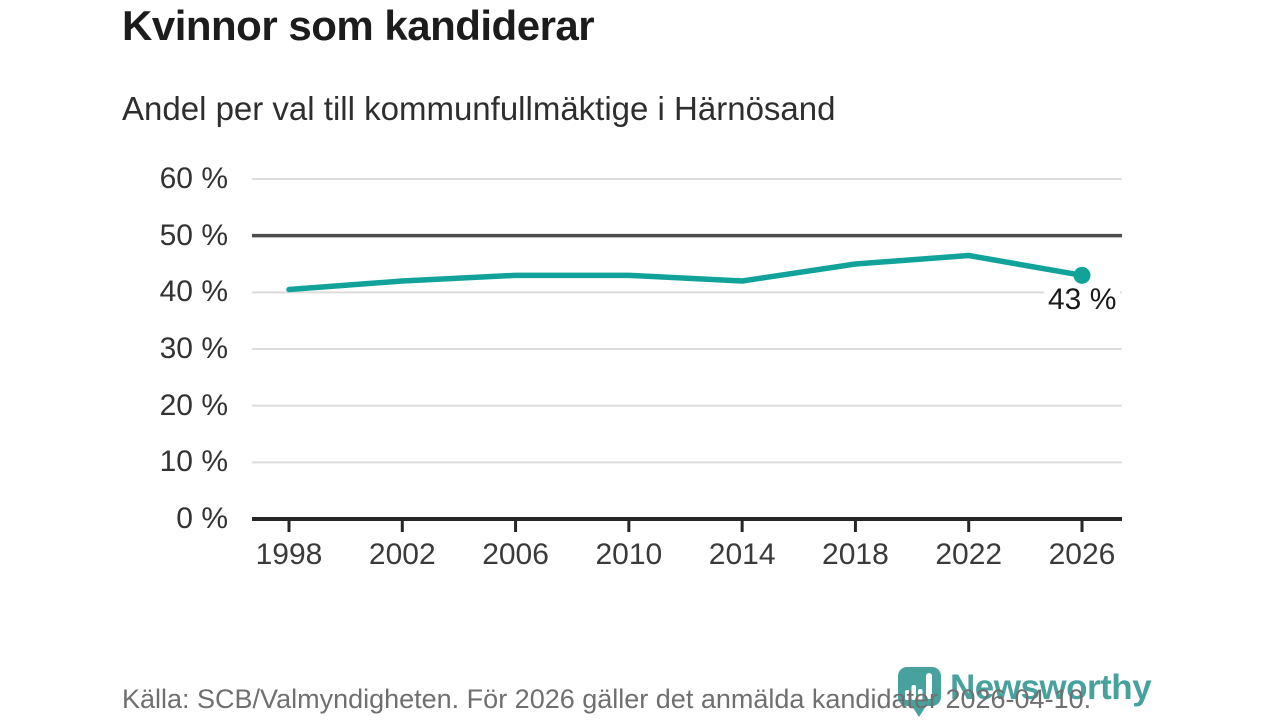  What do you see at coordinates (685, 272) in the screenshot?
I see `trend-line` at bounding box center [685, 272].